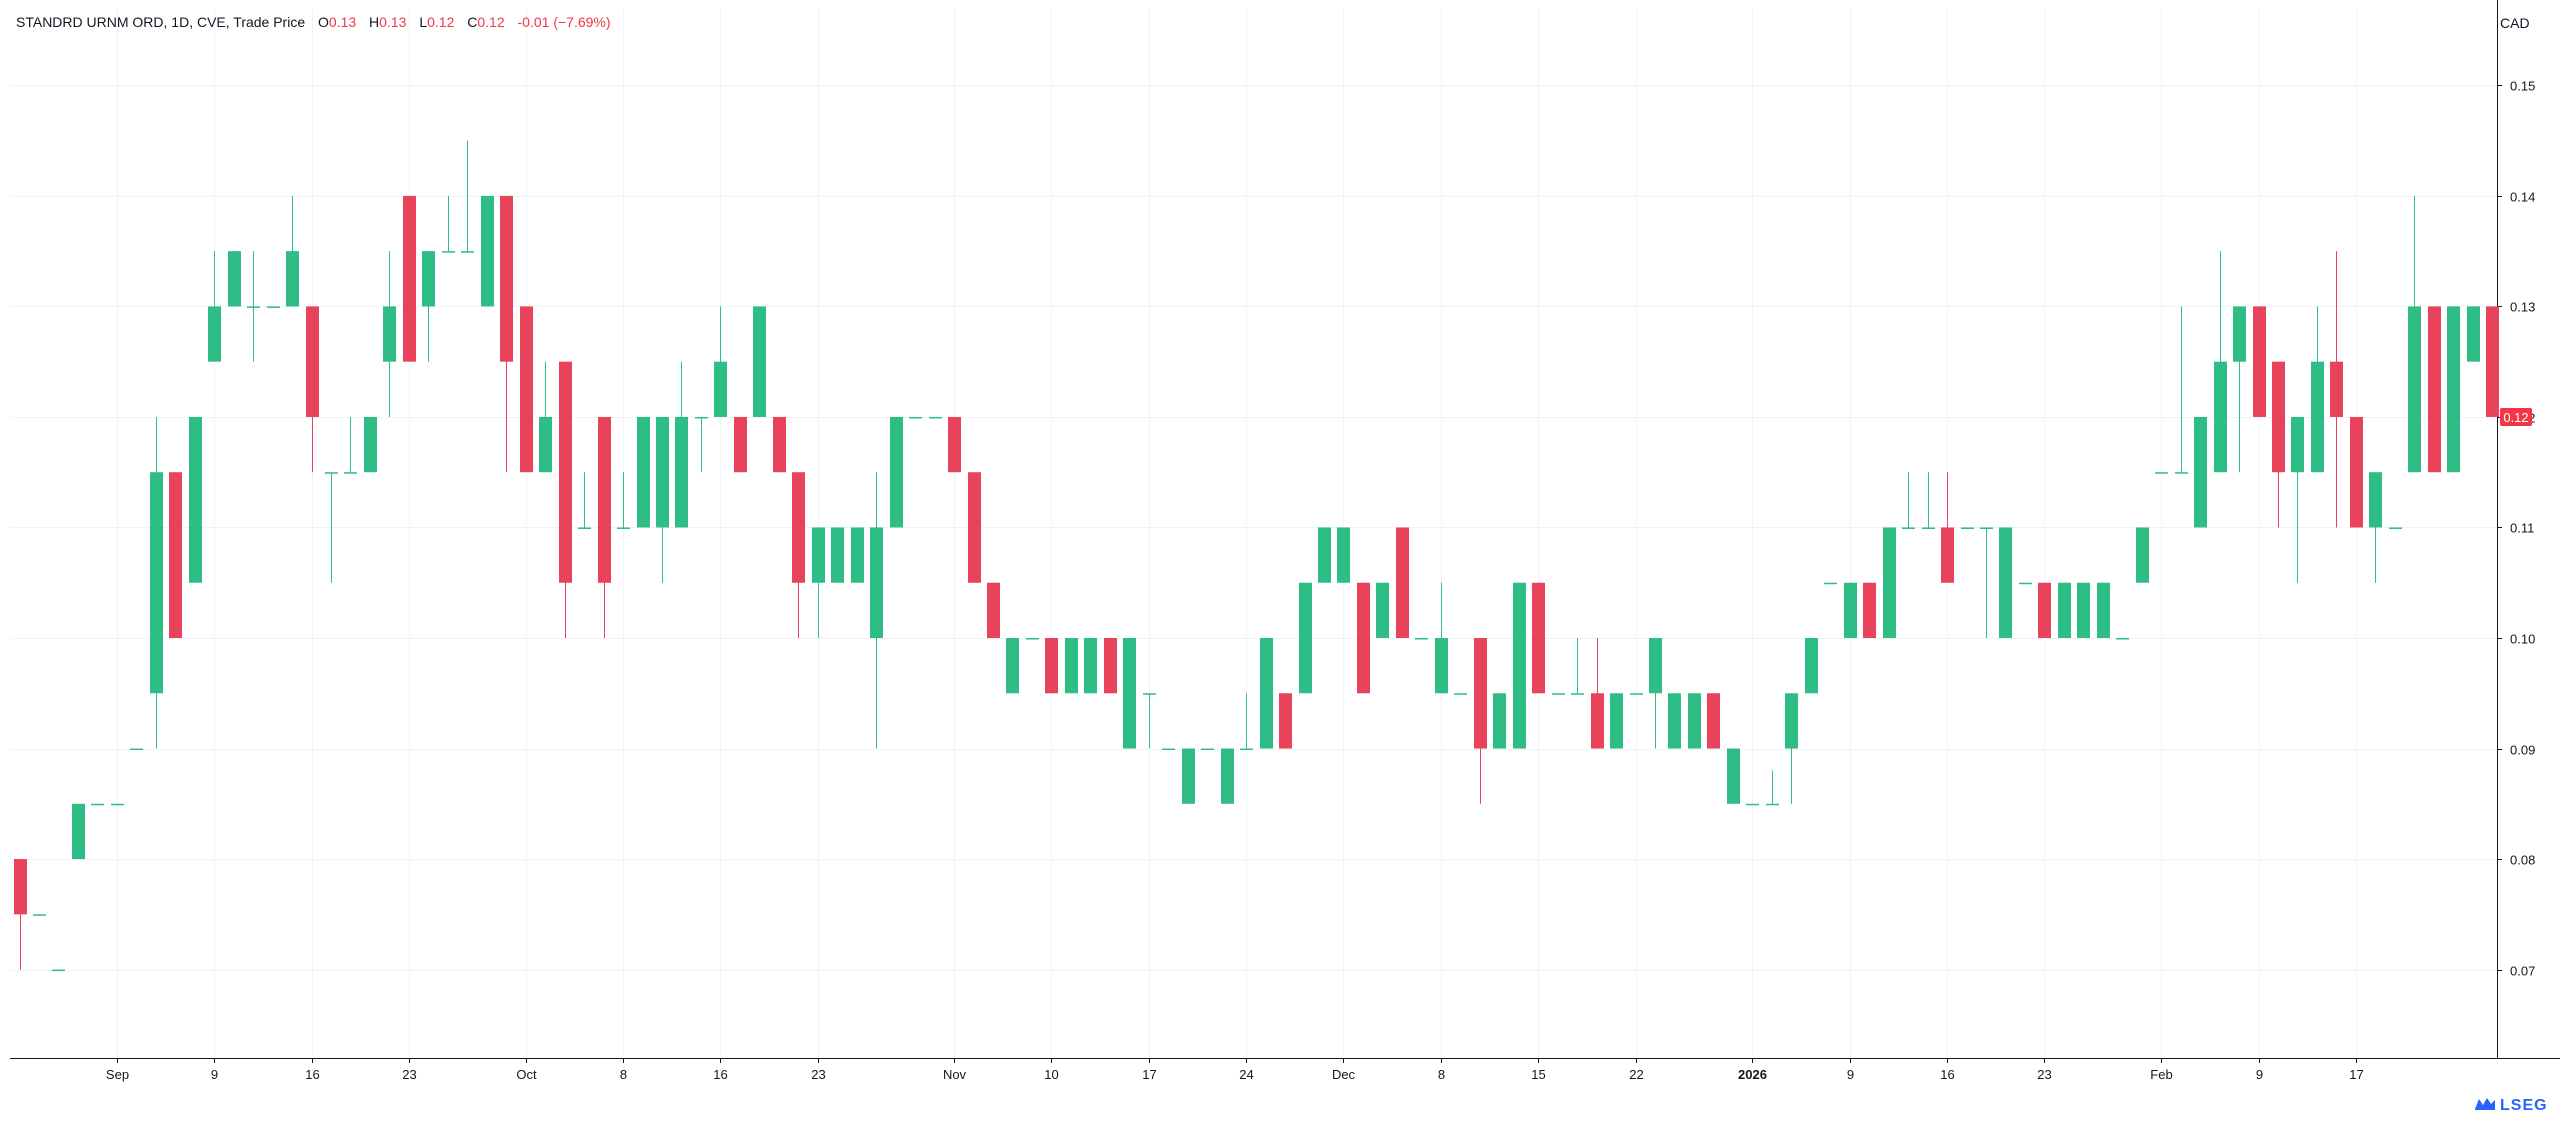 The width and height of the screenshot is (2560, 1124). What do you see at coordinates (2522, 639) in the screenshot?
I see `y-tick-label: 0.10` at bounding box center [2522, 639].